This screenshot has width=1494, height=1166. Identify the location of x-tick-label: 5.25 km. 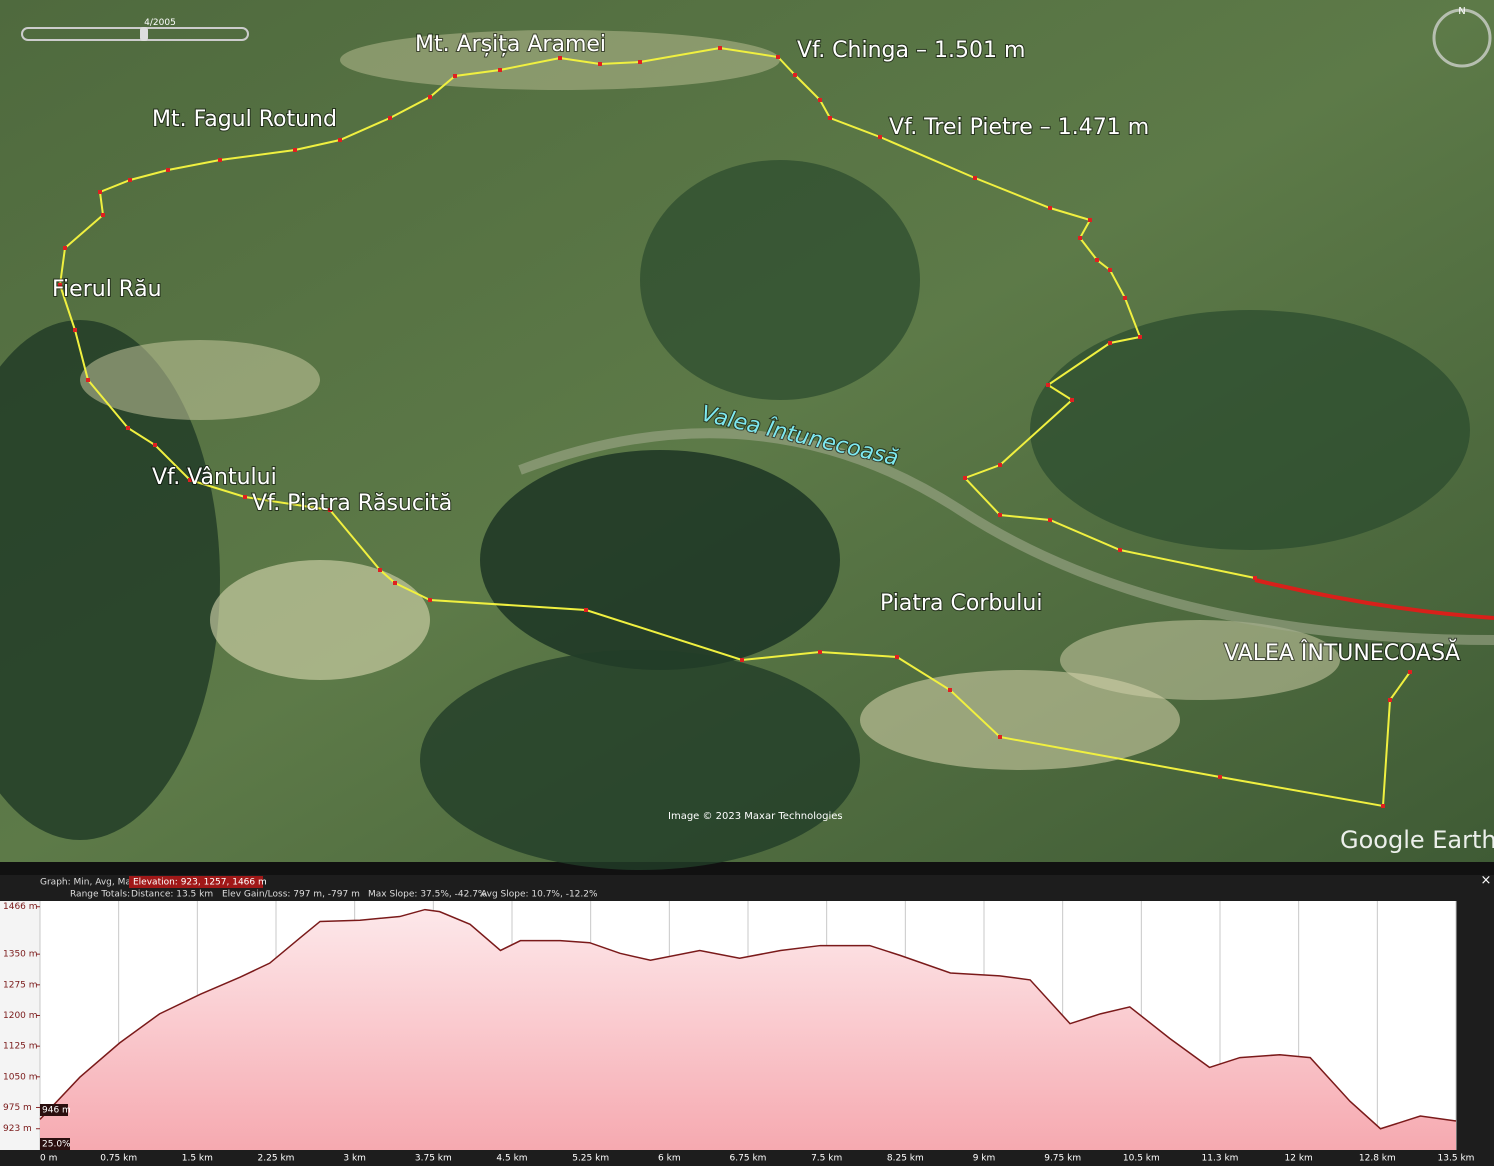
(590, 1159).